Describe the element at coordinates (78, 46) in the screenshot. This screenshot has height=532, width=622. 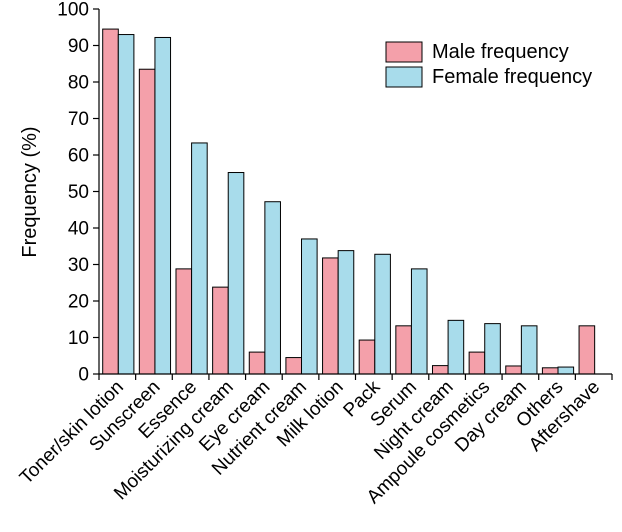
I see `y-tick-label-90: 90` at that location.